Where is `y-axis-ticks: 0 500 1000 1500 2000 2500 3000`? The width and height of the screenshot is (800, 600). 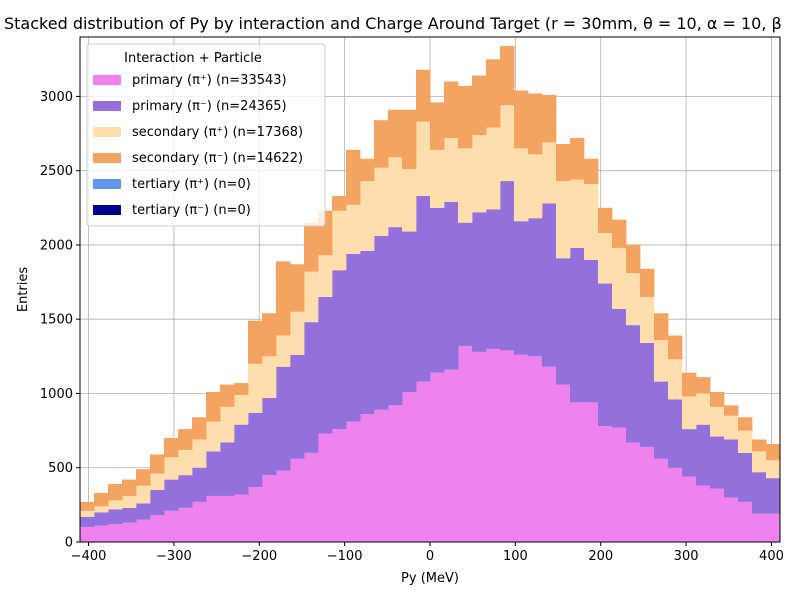
y-axis-ticks: 0 500 1000 1500 2000 2500 3000 is located at coordinates (60, 320).